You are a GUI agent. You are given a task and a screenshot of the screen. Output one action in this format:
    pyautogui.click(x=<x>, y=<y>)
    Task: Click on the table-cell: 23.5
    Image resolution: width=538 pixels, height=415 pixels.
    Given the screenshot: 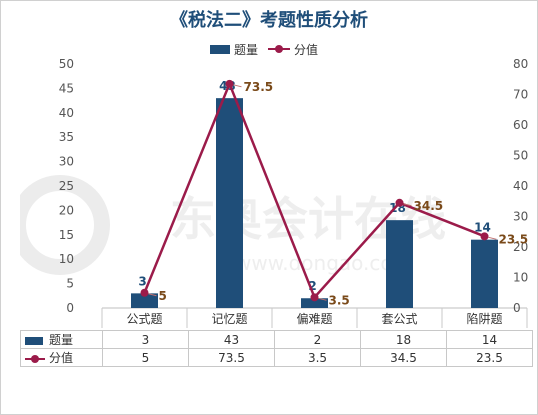 What is the action you would take?
    pyautogui.click(x=489, y=357)
    